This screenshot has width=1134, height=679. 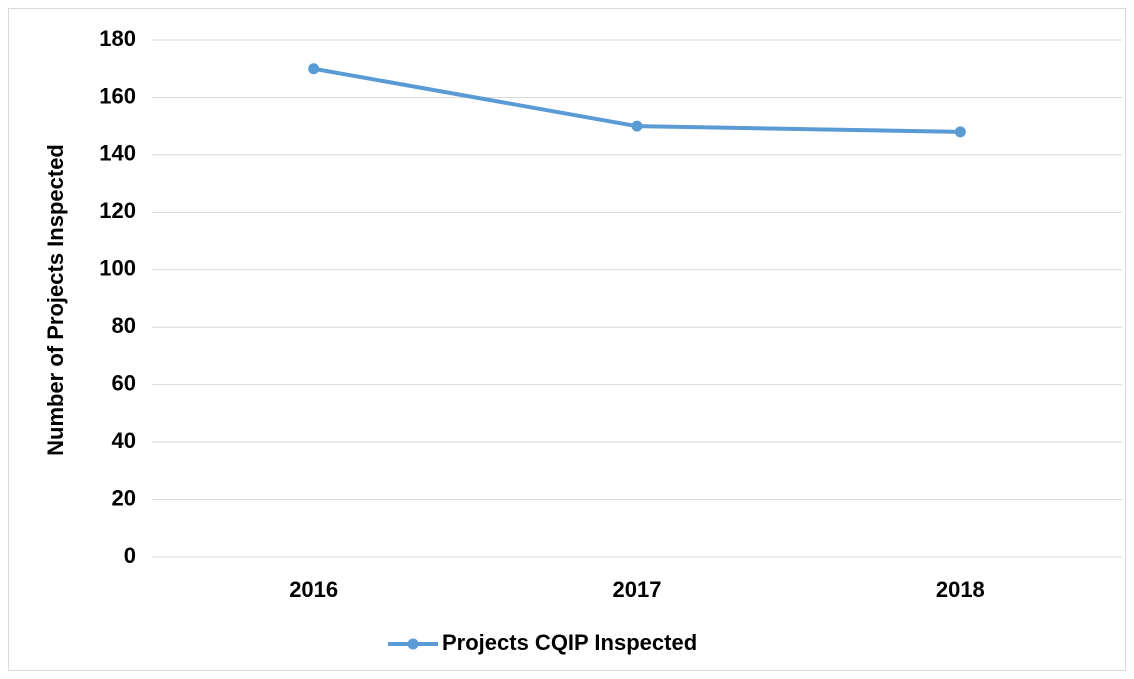 What do you see at coordinates (117, 38) in the screenshot?
I see `y-tick-label: 180` at bounding box center [117, 38].